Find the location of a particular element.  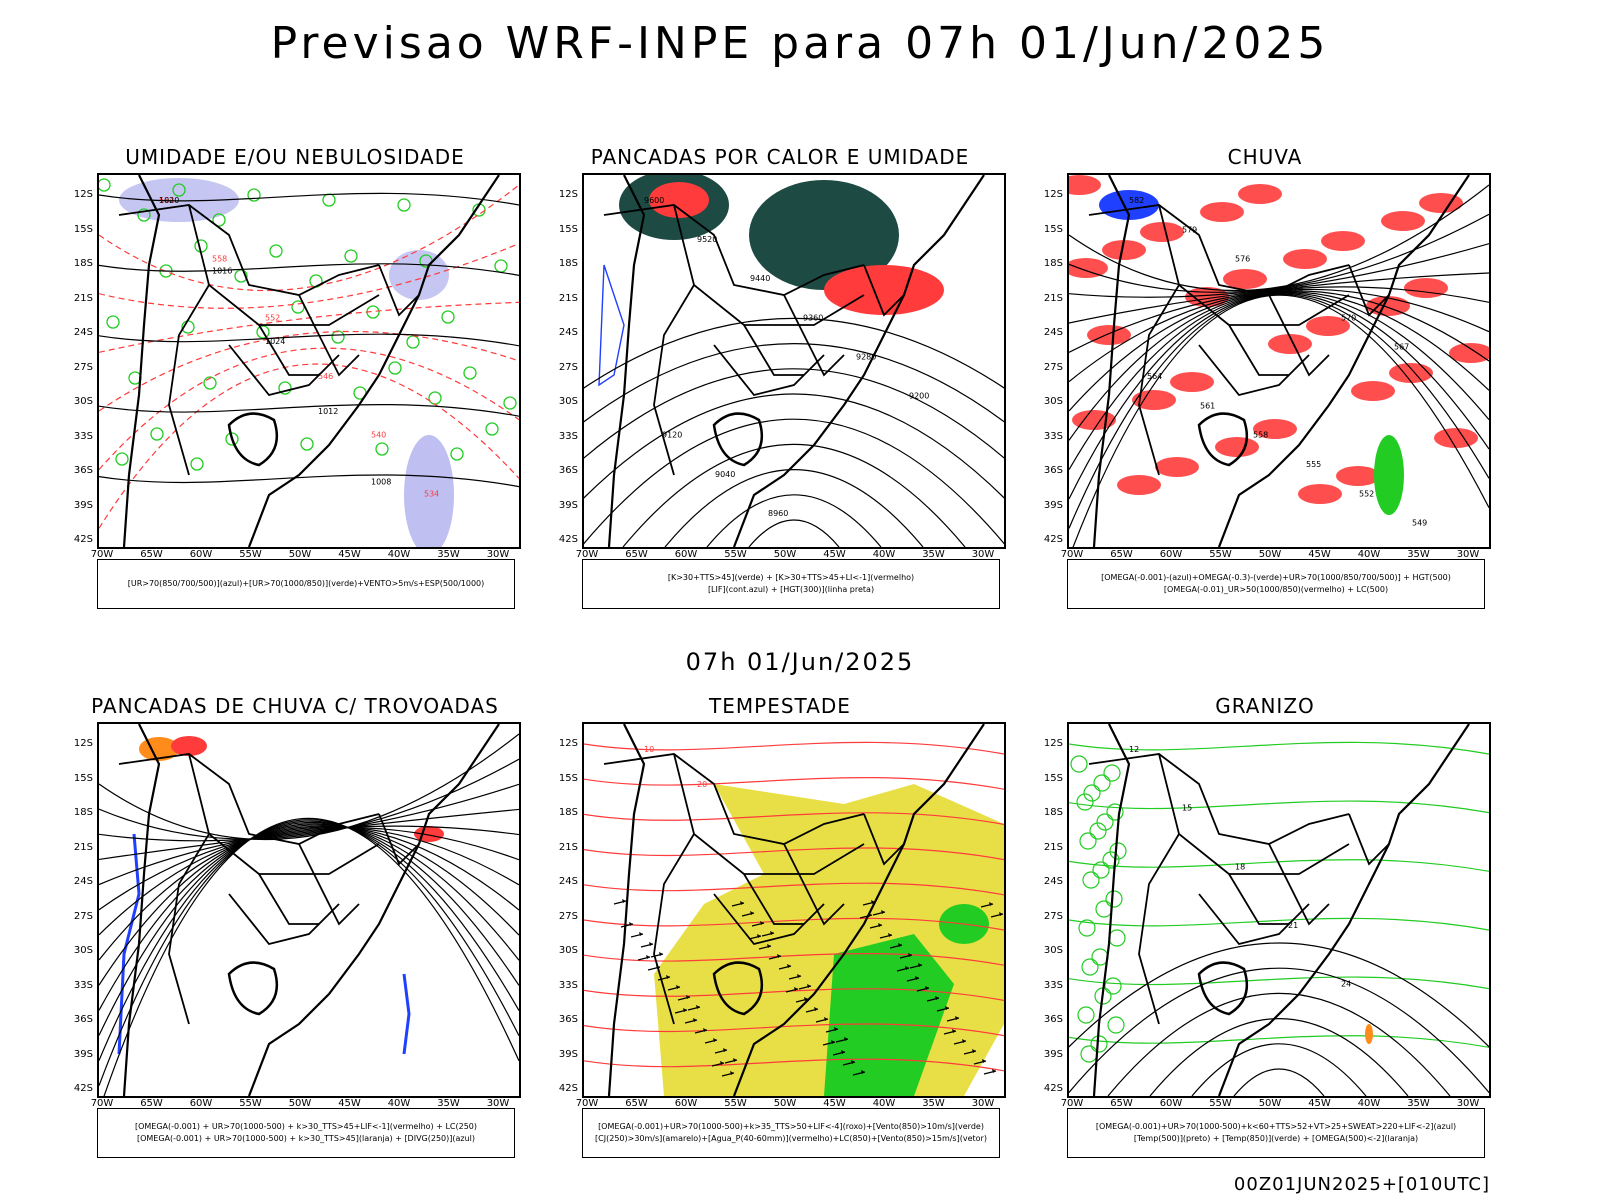

map-frame is located at coordinates (309, 910).